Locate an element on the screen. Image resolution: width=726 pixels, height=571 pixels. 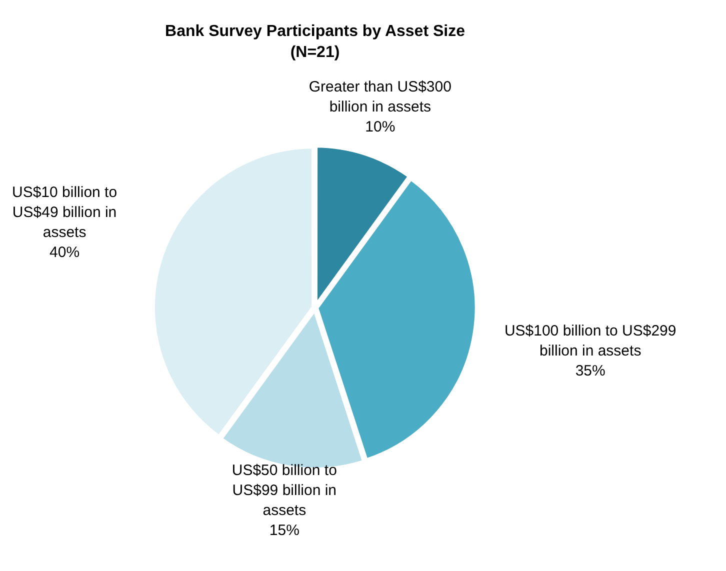
data-label: 40% is located at coordinates (65, 252).